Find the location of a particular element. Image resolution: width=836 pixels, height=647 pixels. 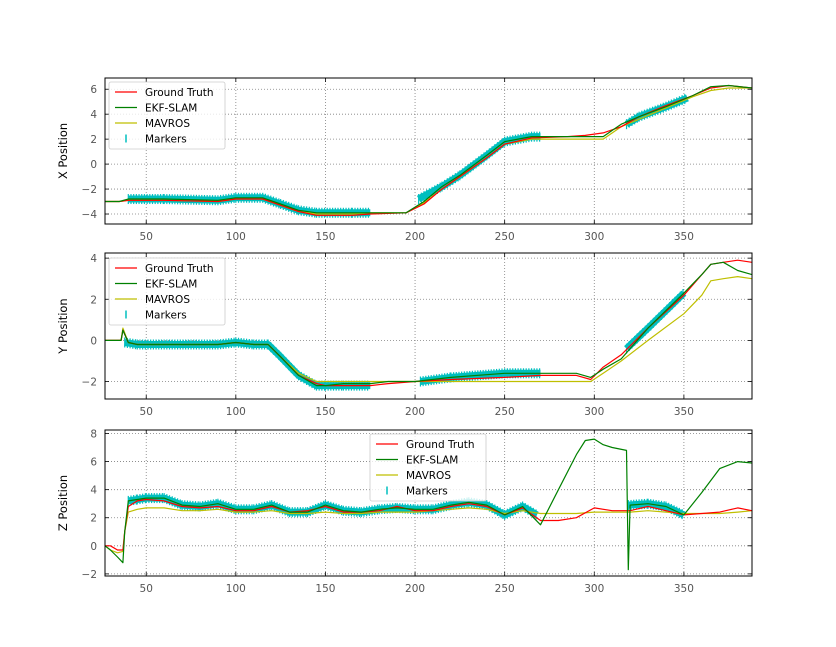

y-tick-label: −4 is located at coordinates (90, 215).